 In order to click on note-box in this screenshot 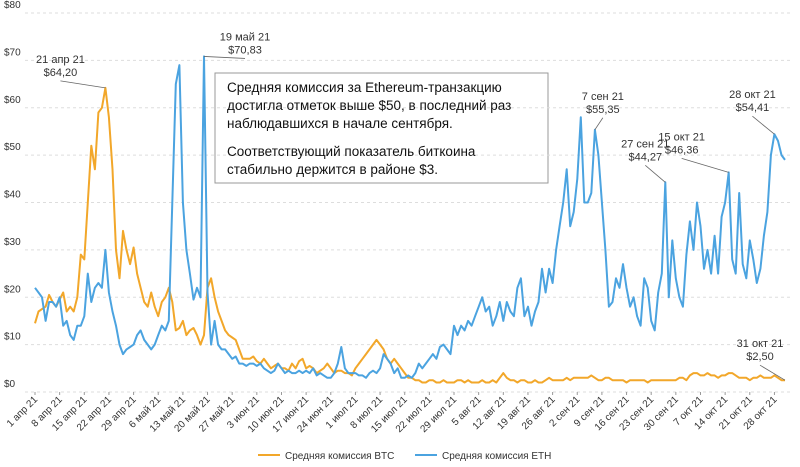, I will do `click(381, 128)`.